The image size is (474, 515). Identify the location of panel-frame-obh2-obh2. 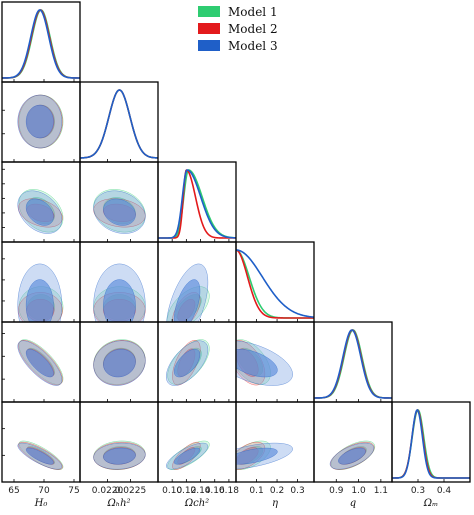
(119, 122).